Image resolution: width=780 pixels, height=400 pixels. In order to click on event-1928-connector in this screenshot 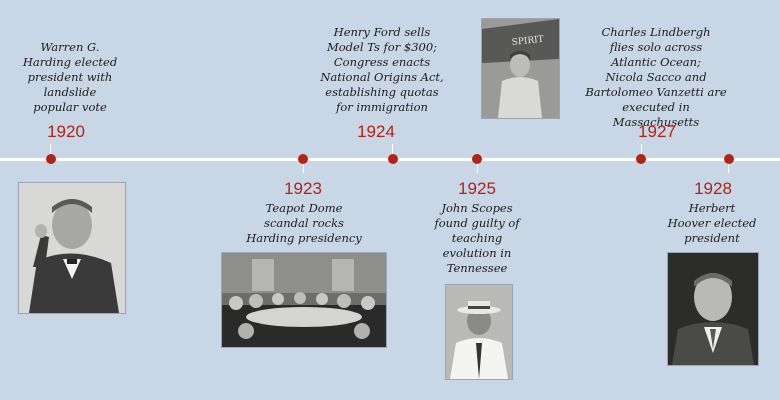, I will do `click(728, 168)`.